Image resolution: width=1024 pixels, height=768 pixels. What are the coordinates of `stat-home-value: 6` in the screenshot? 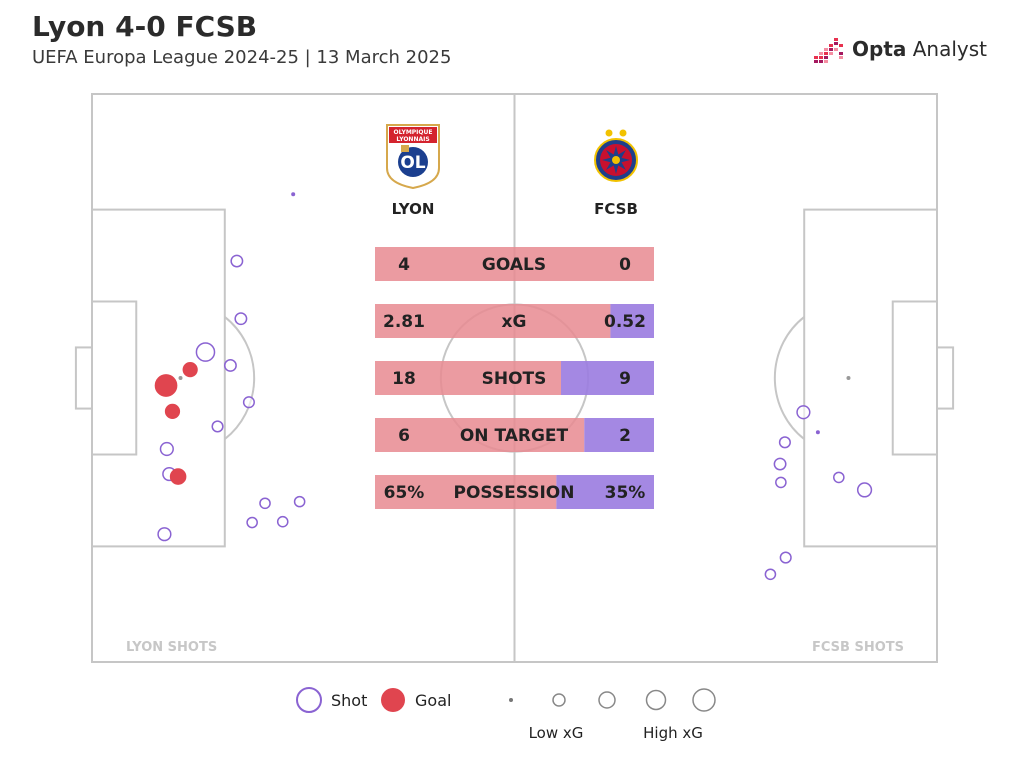 It's located at (404, 436).